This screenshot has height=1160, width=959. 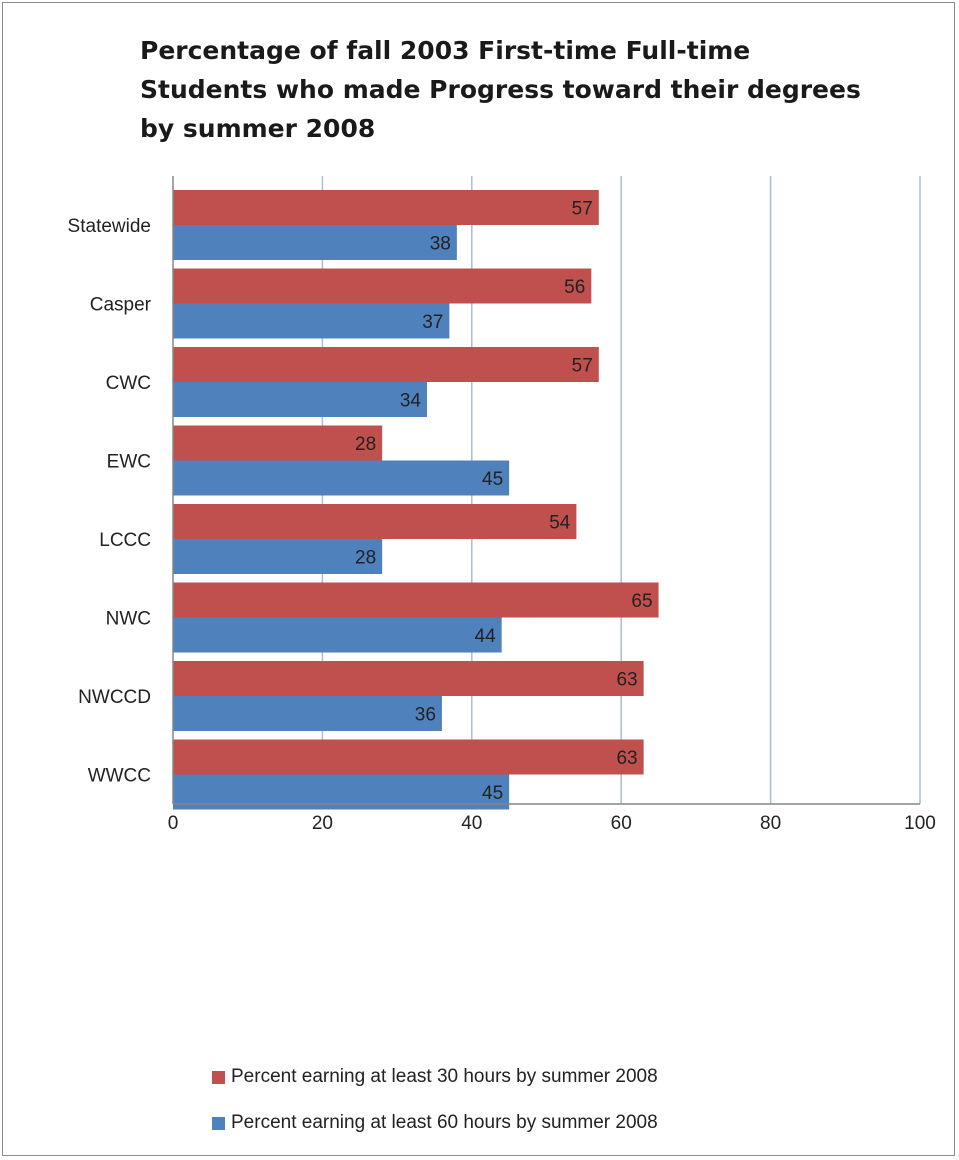 I want to click on data-label-casper-series-0: 56, so click(x=574, y=287).